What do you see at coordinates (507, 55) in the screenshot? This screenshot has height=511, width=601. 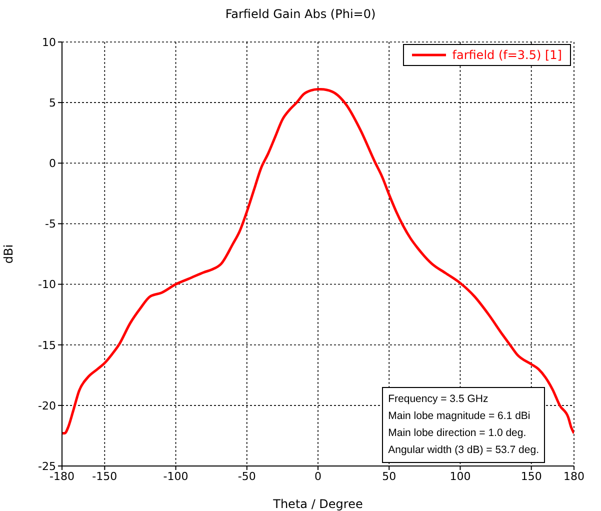 I see `legend-label: farfield (f=3.5) [1]` at bounding box center [507, 55].